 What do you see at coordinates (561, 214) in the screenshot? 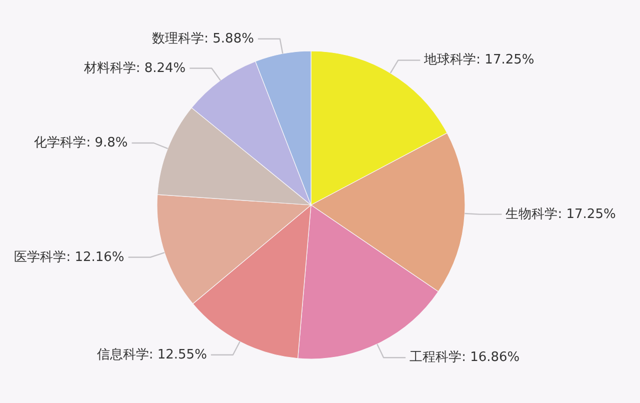
I see `slice-label: 生物科学: 17.25%` at bounding box center [561, 214].